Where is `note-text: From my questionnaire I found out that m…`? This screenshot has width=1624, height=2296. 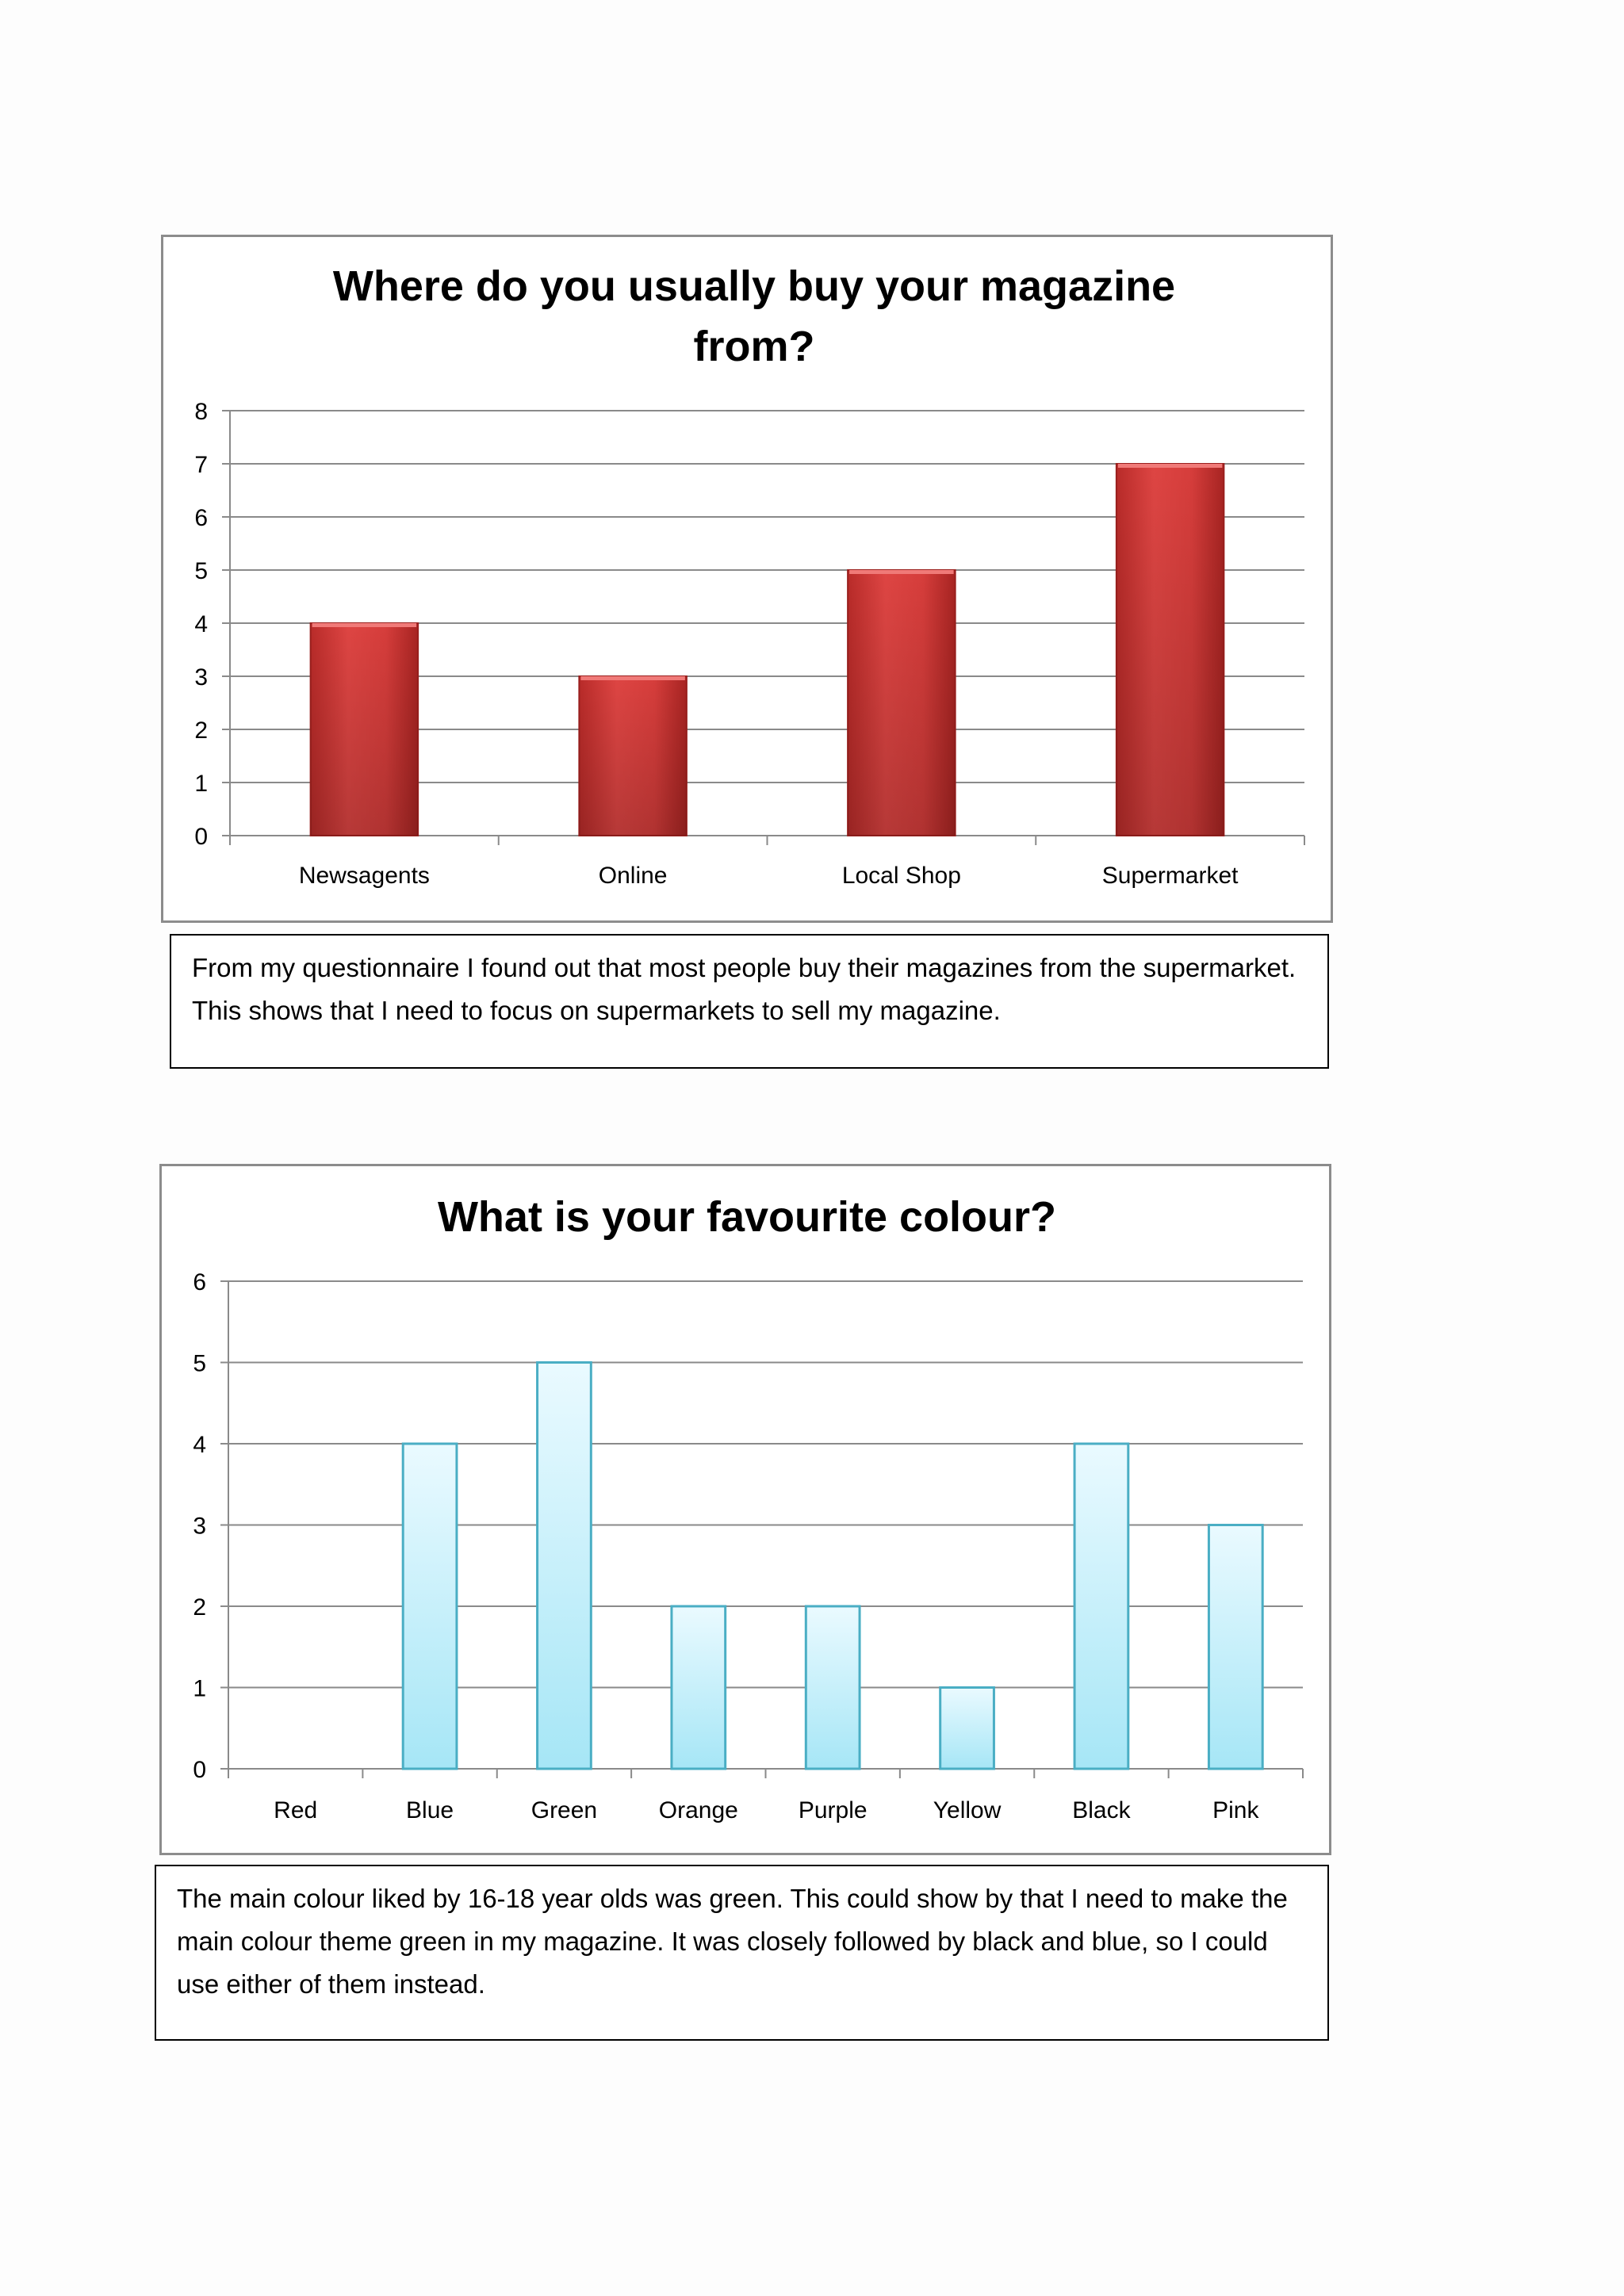
note-text: From my questionnaire I found out that m… is located at coordinates (744, 989).